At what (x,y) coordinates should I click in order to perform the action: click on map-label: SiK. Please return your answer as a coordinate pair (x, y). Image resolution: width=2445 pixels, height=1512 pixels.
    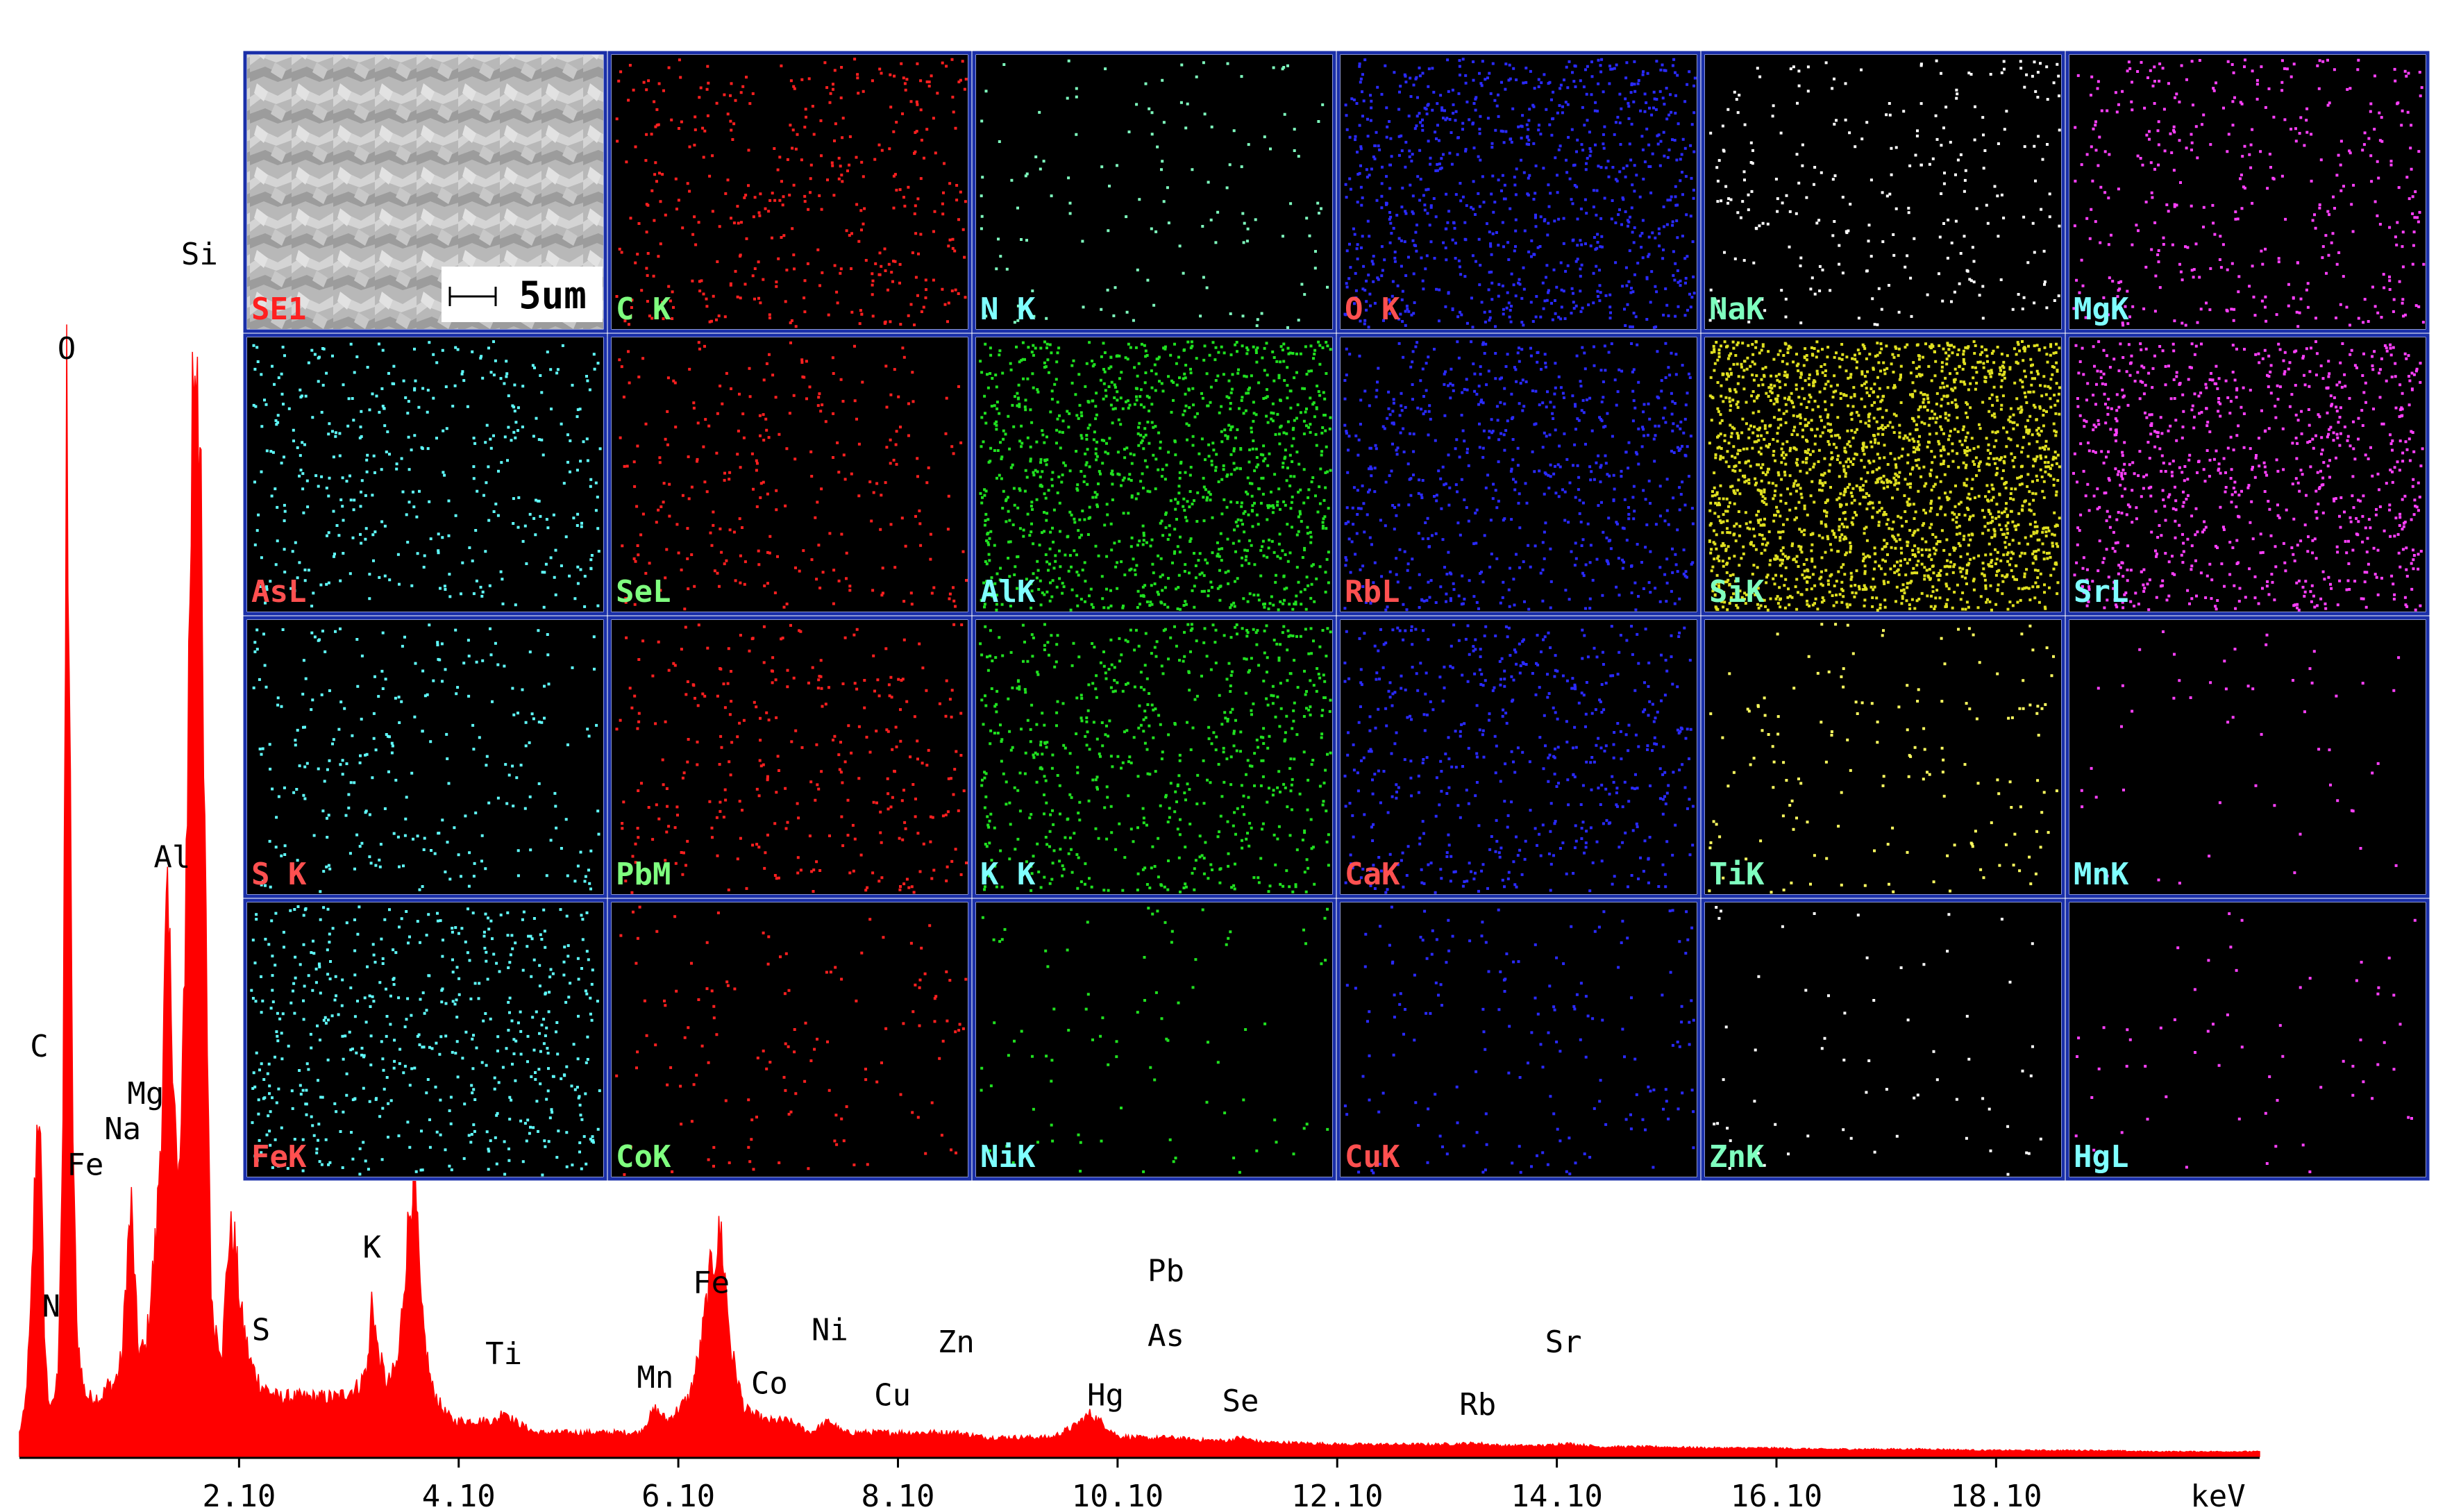
    Looking at the image, I should click on (1737, 592).